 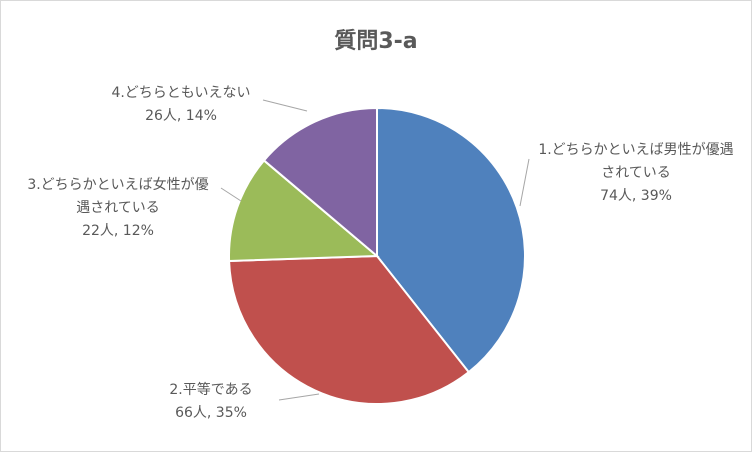 I want to click on data-label: 3.どちらかといえば女性が優遇されている 22人, 12%, so click(x=118, y=208).